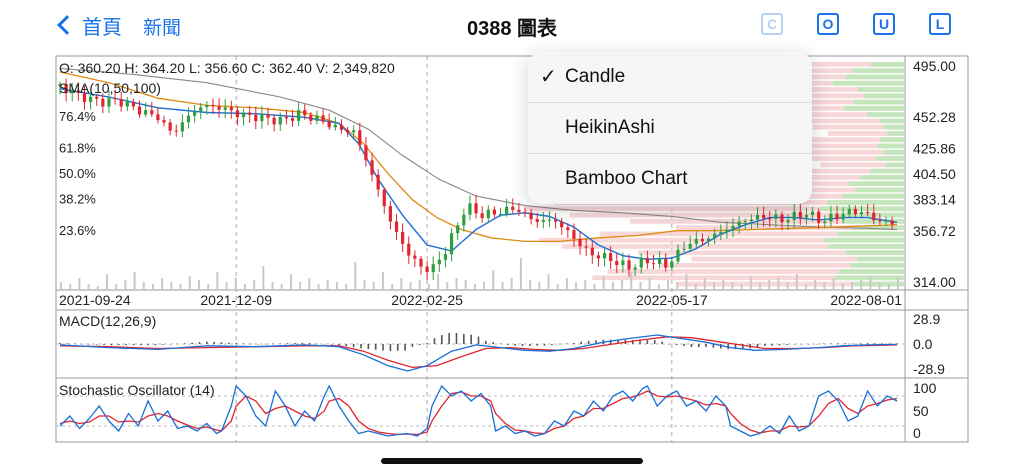  Describe the element at coordinates (77, 173) in the screenshot. I see `fib-level-label: 50.0%` at that location.